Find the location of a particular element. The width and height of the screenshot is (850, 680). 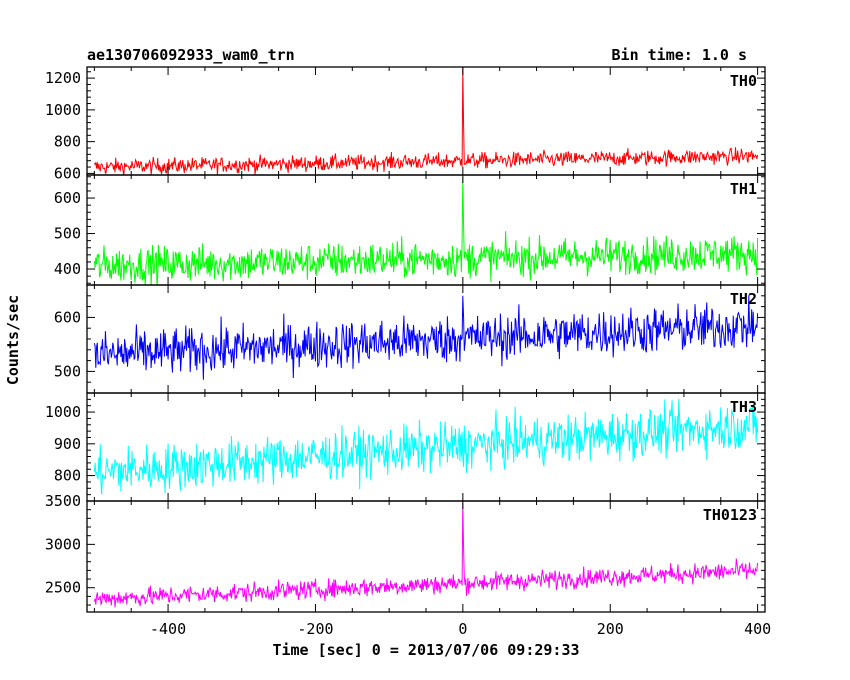

series-th2-line is located at coordinates (426, 337).